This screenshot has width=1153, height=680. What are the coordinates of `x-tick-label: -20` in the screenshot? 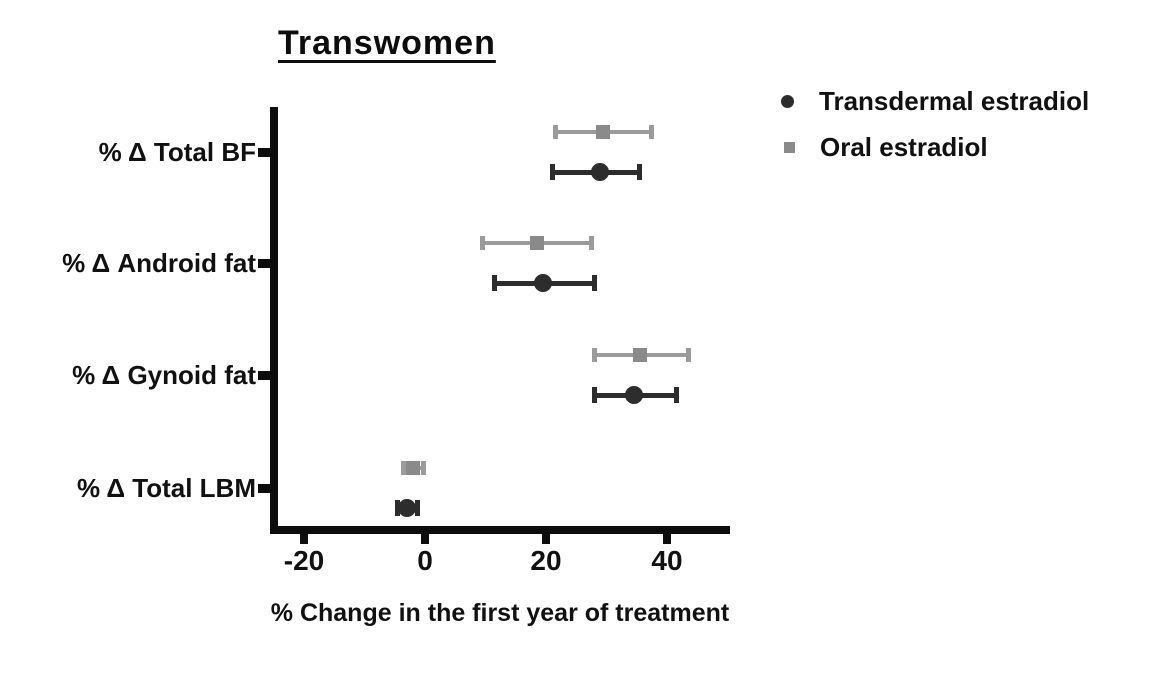 It's located at (304, 560).